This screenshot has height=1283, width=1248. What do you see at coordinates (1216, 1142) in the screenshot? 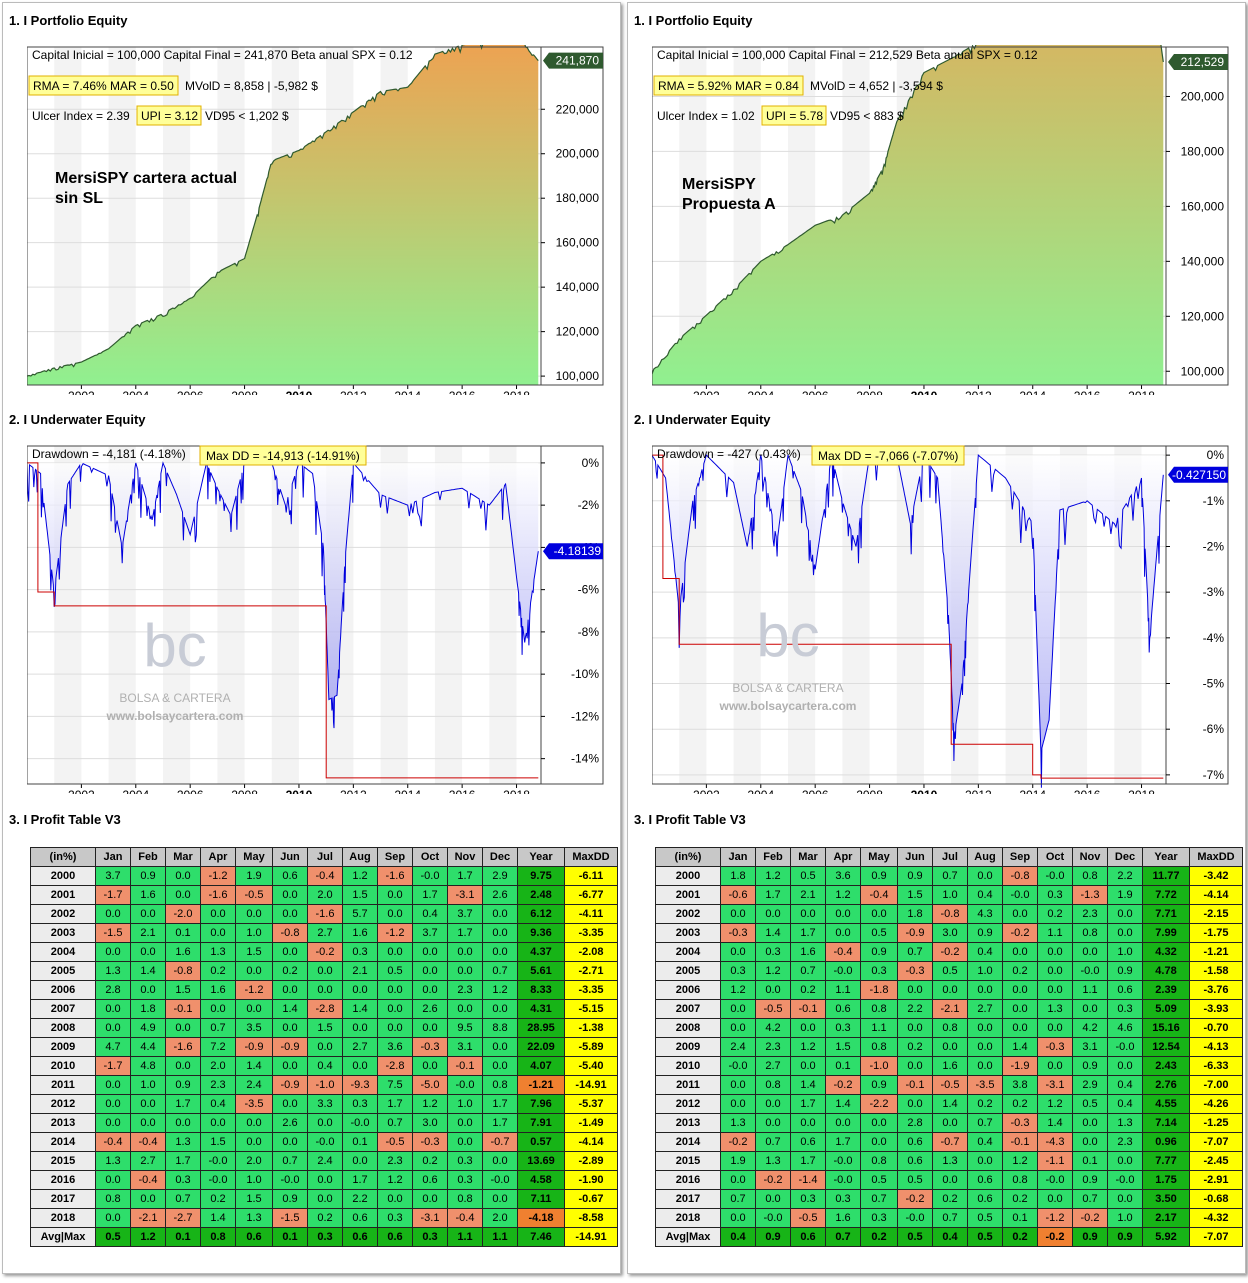
I see `maxdd-cell: -7.07` at bounding box center [1216, 1142].